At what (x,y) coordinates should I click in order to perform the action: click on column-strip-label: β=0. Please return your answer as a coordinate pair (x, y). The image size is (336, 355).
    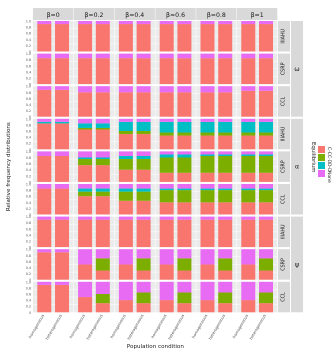
    Looking at the image, I should click on (53, 15).